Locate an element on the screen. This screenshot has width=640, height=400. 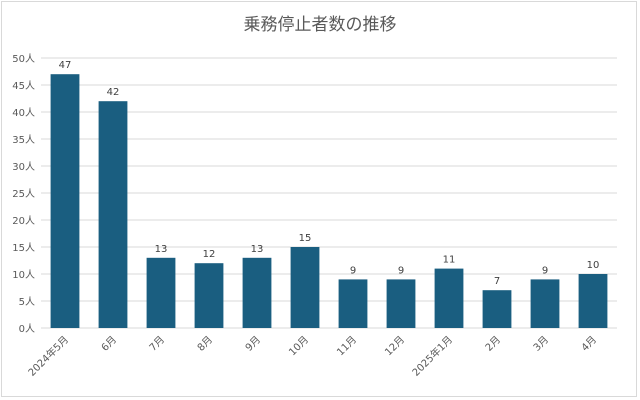
data-label: 11 is located at coordinates (449, 260).